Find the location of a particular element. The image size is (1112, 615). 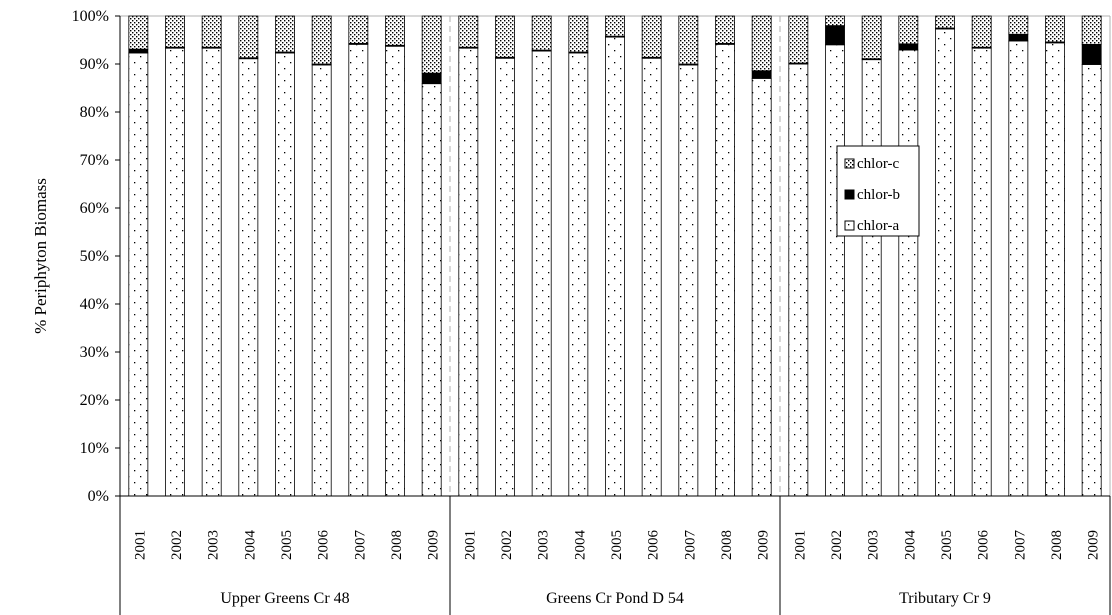

legend-swatch-chlor-c is located at coordinates (849, 163).